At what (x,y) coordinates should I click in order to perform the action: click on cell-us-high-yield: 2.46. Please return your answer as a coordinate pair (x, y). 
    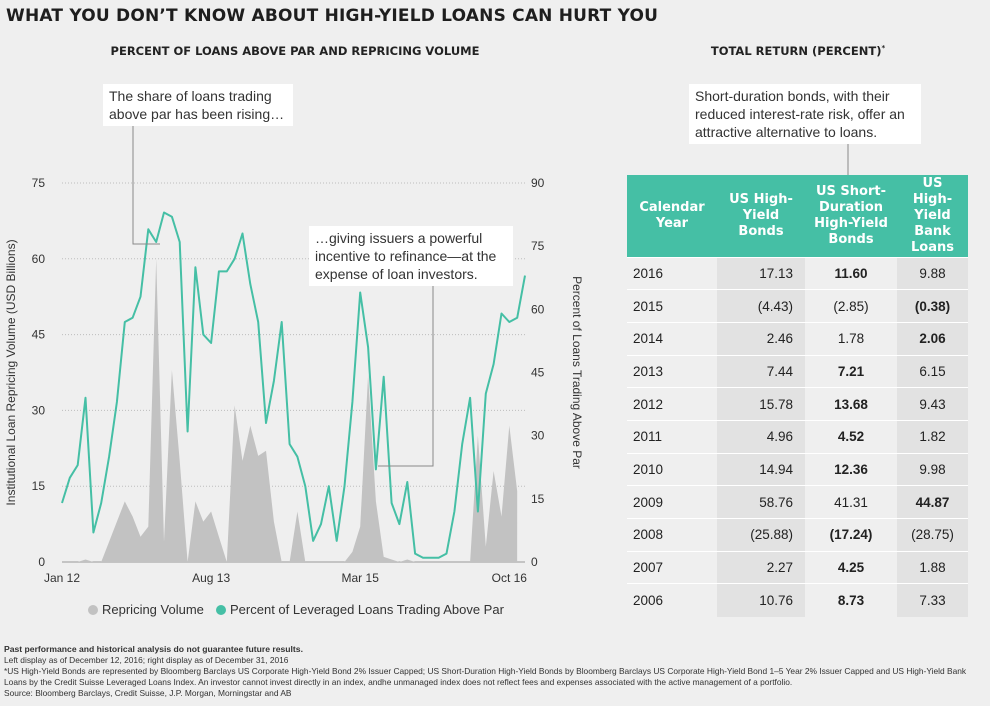
    Looking at the image, I should click on (761, 338).